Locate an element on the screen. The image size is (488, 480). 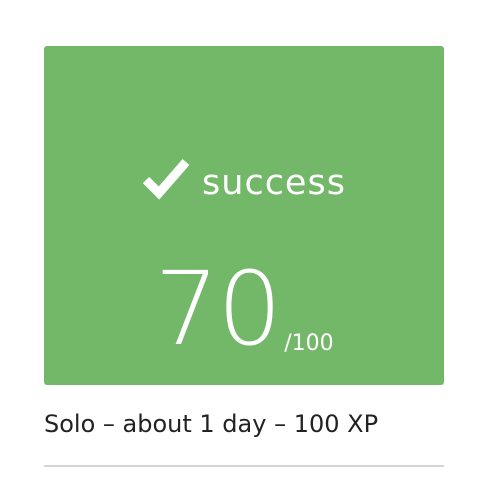
score-value: 70 is located at coordinates (218, 309).